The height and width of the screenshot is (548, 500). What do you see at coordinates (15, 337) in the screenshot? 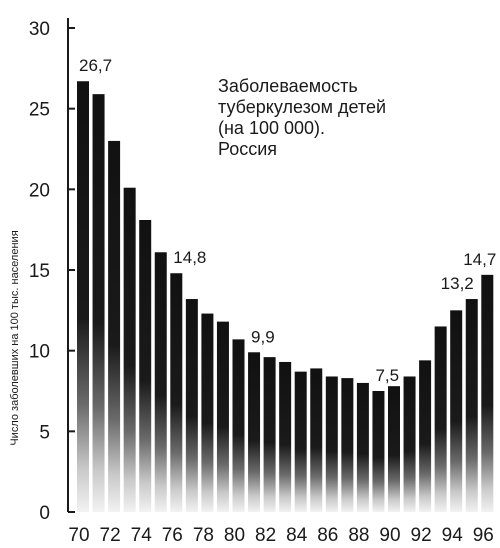
I see `y-axis-label: Число заболевших на 100 тыс. населения` at bounding box center [15, 337].